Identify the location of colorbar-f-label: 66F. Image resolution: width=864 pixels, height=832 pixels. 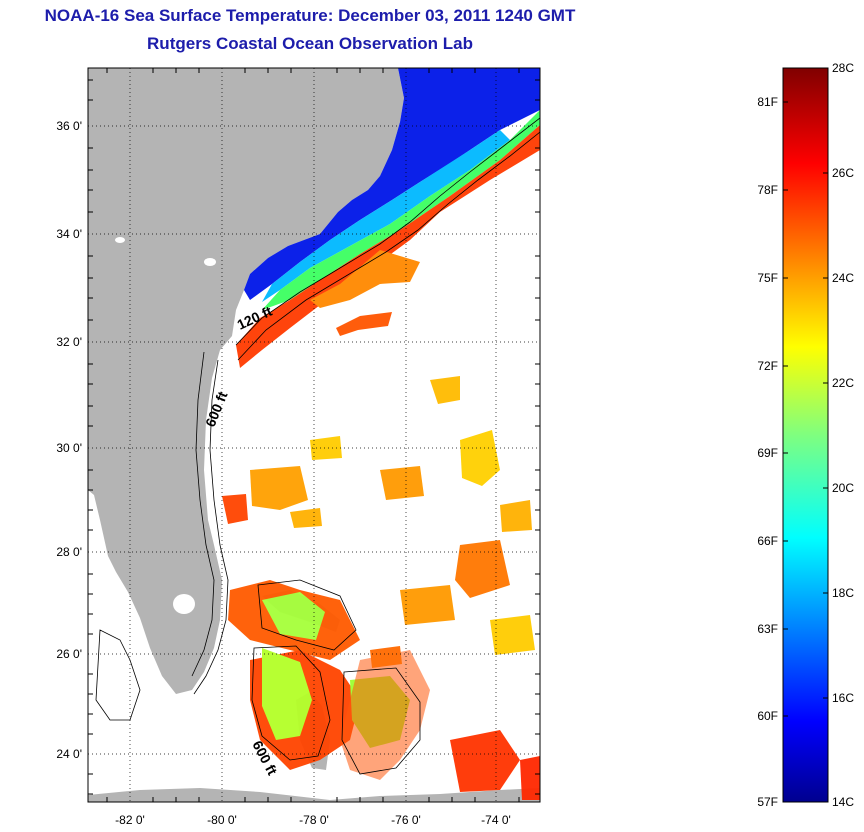
(767, 541).